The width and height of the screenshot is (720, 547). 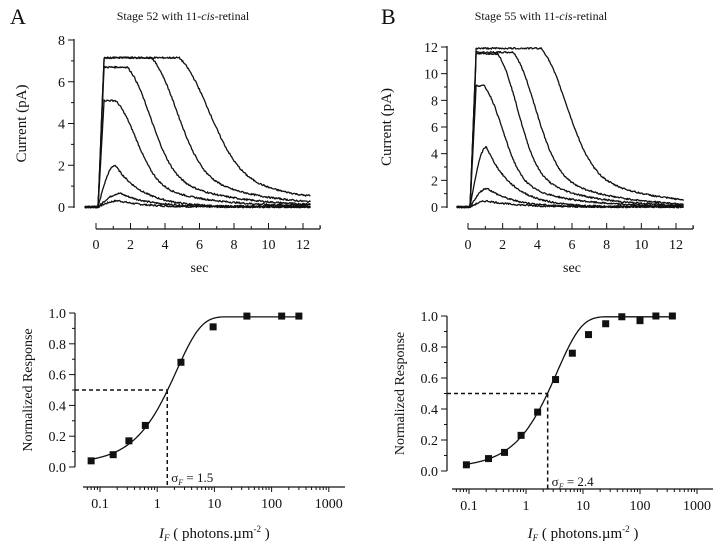 What do you see at coordinates (198, 477) in the screenshot?
I see `sigma-value: = 1.5` at bounding box center [198, 477].